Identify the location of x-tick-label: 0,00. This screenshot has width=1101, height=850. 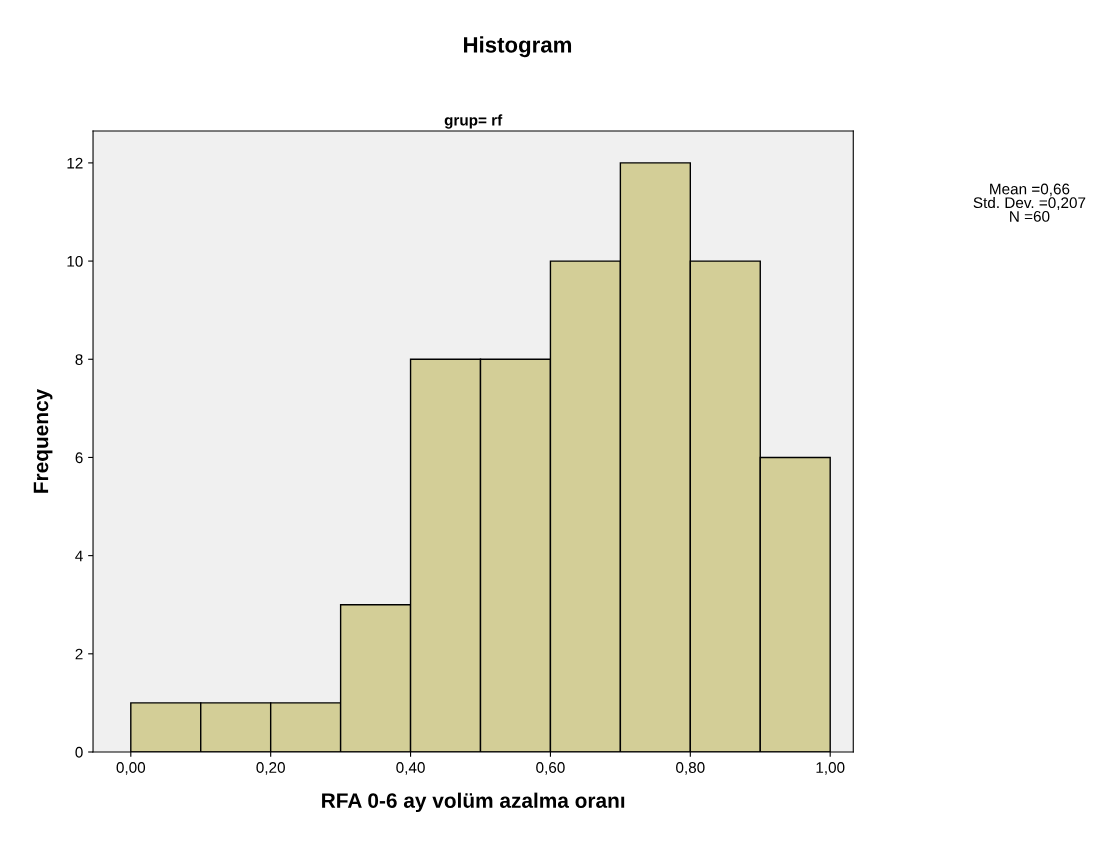
(131, 768).